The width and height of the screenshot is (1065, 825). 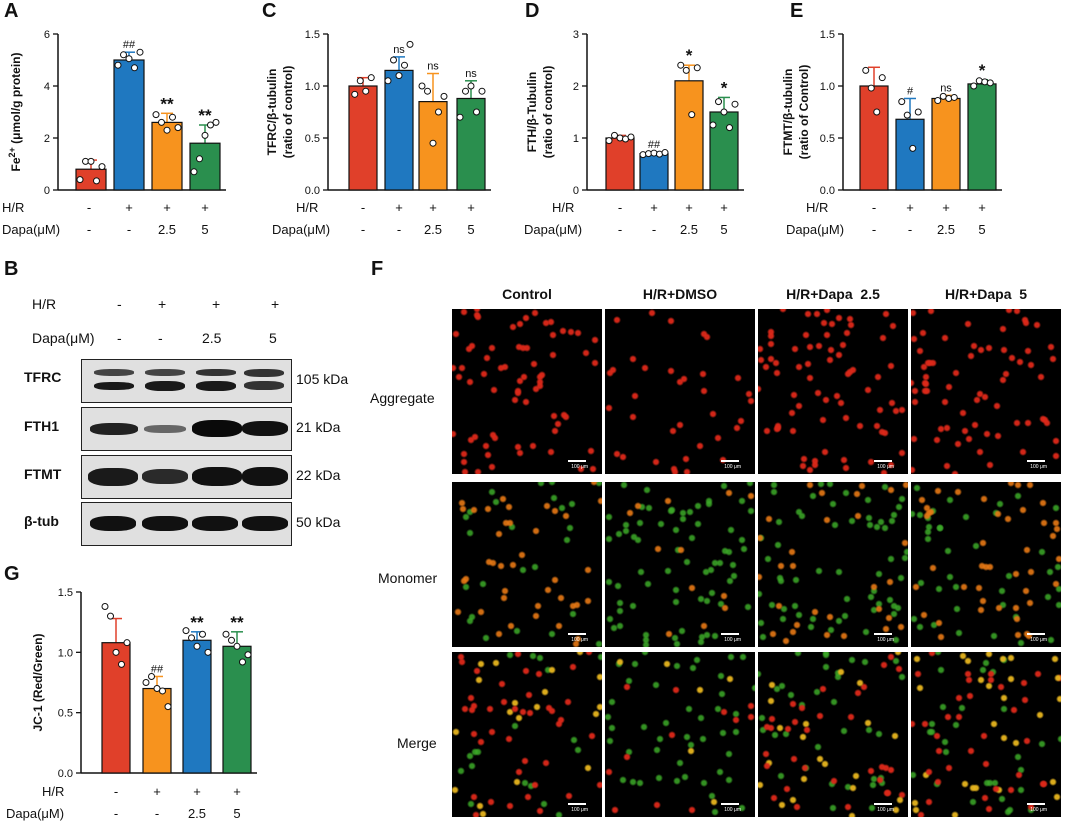 What do you see at coordinates (157, 813) in the screenshot?
I see `chart-g-dapa-value: -` at bounding box center [157, 813].